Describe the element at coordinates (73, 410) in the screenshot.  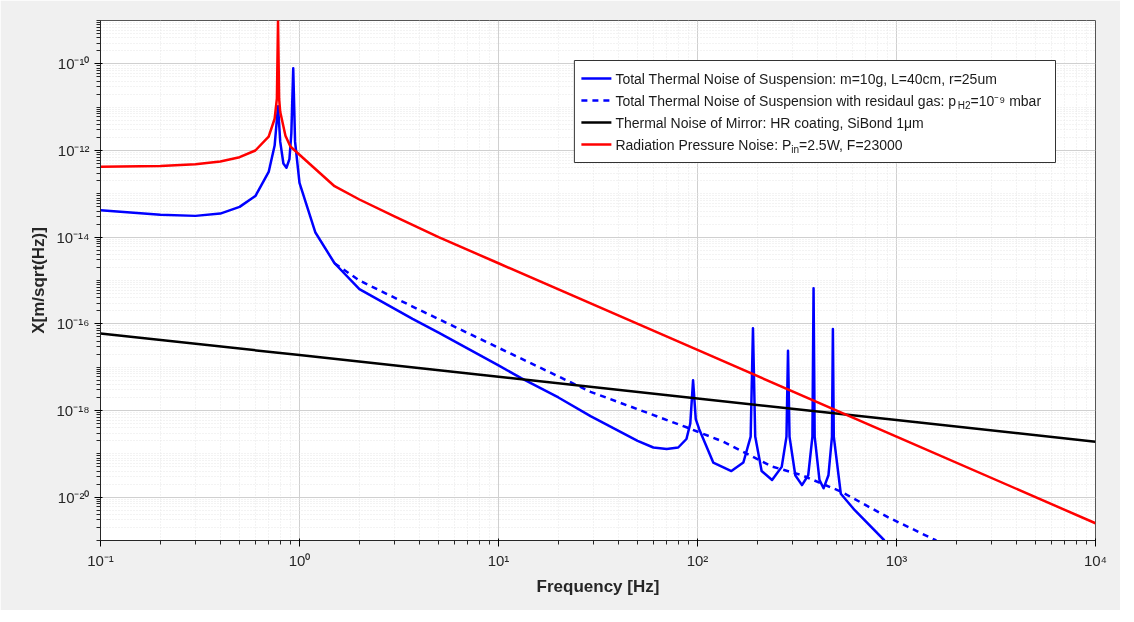
I see `y-tick-label: 10⁻¹⁸` at that location.